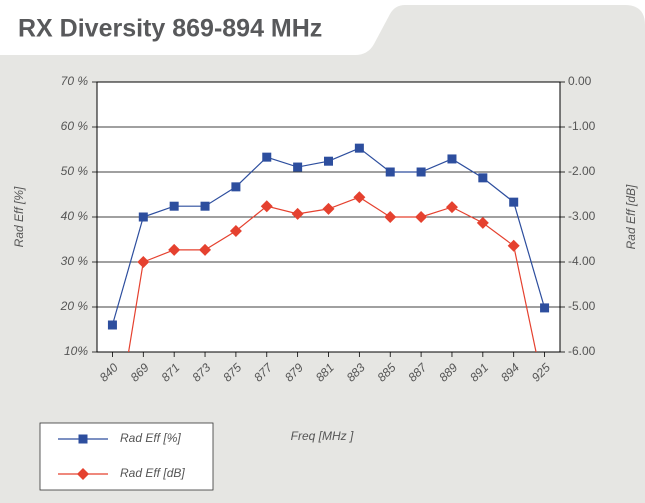 Image resolution: width=645 pixels, height=503 pixels. I want to click on legend-label: Rad Eff [%], so click(150, 438).